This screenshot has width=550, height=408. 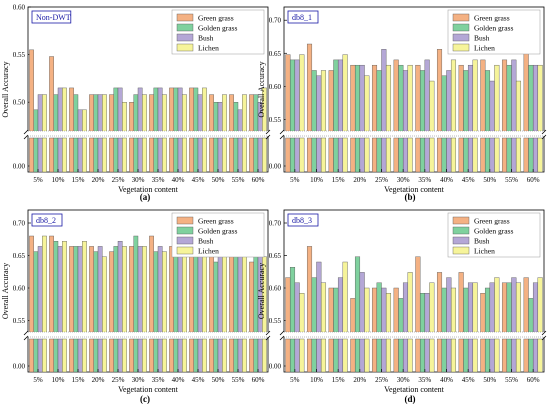 I want to click on panel-title-text: db8_3, so click(x=302, y=220).